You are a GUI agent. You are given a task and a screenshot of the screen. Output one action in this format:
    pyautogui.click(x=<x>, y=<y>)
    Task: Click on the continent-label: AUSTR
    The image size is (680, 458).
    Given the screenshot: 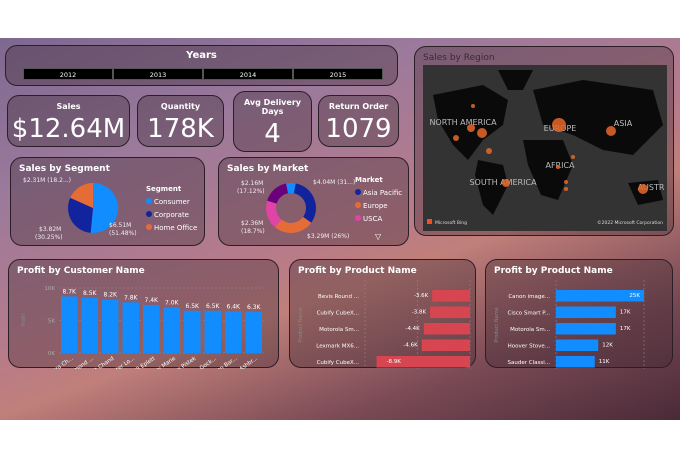 What is the action you would take?
    pyautogui.click(x=651, y=187)
    